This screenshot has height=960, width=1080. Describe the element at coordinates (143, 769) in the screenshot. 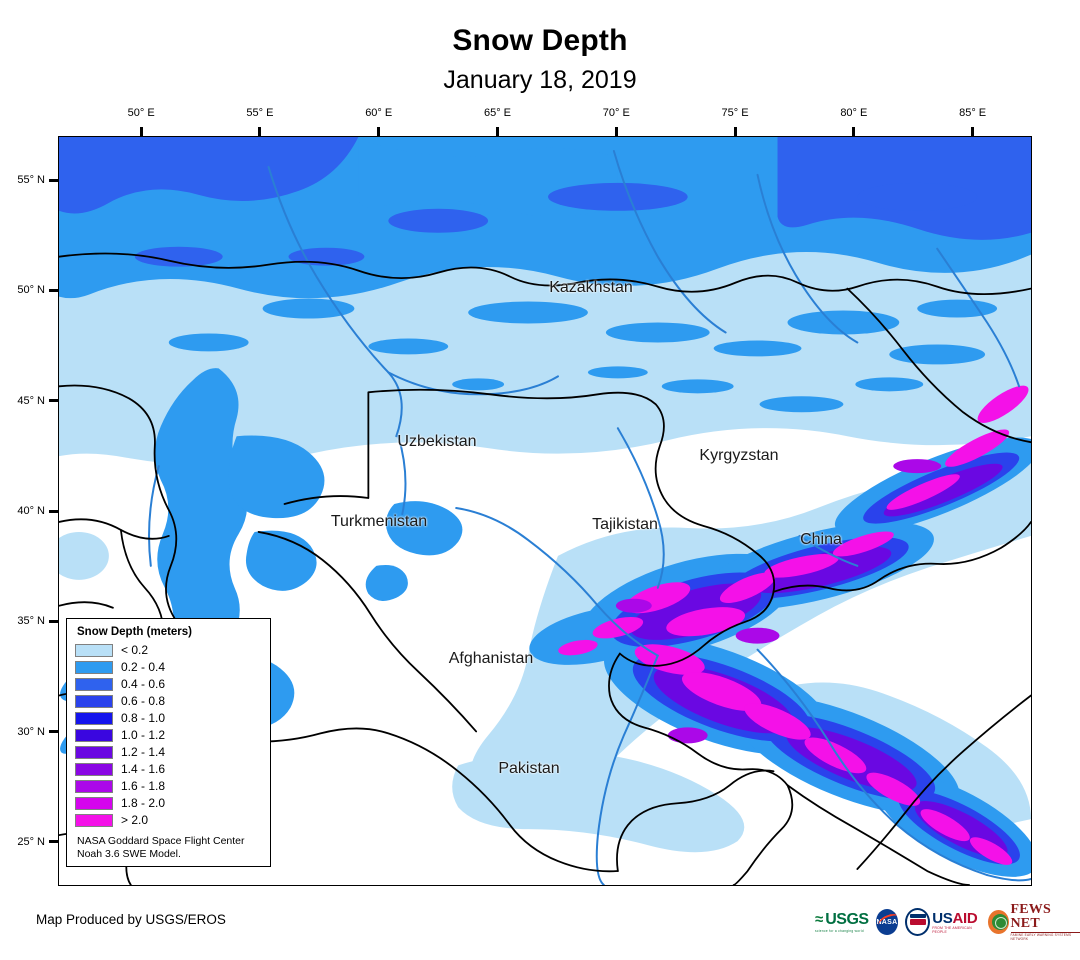

I see `legend-label: 1.4 - 1.6` at that location.